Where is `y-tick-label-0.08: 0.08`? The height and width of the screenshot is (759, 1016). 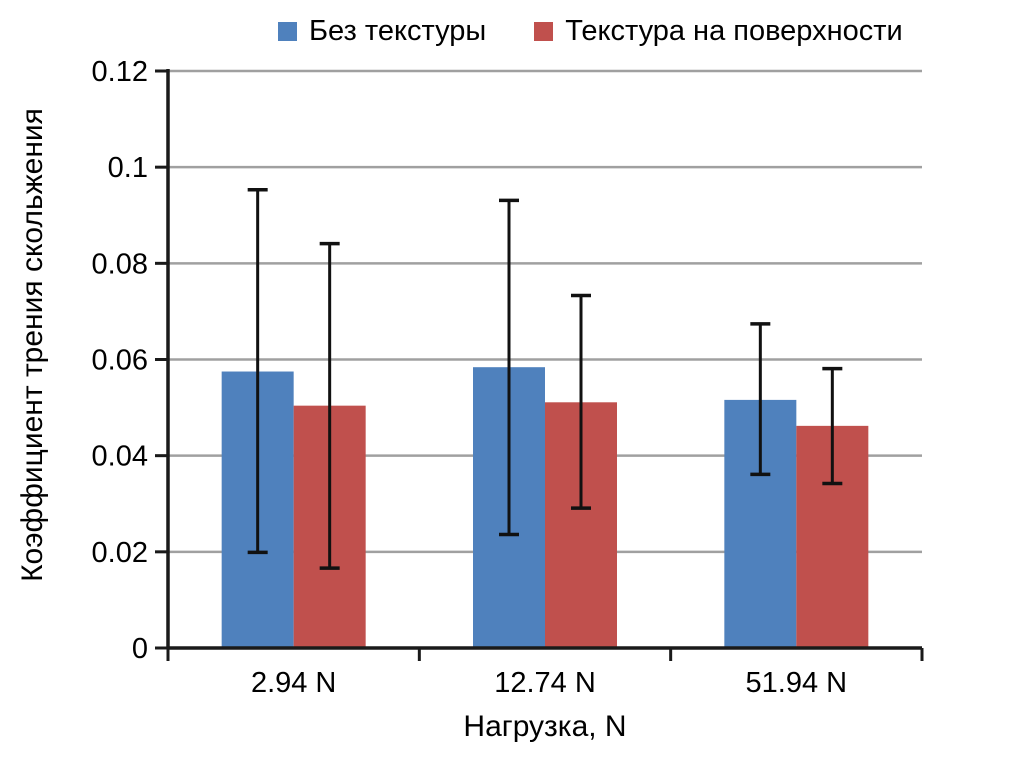 y-tick-label-0.08: 0.08 is located at coordinates (120, 264).